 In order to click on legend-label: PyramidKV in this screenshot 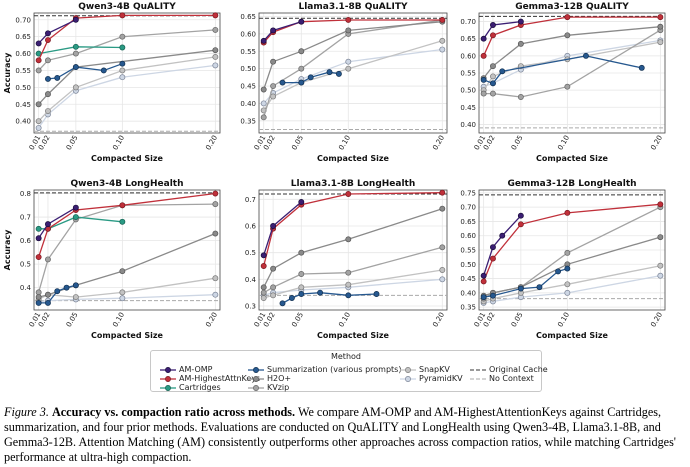, I will do `click(441, 378)`.